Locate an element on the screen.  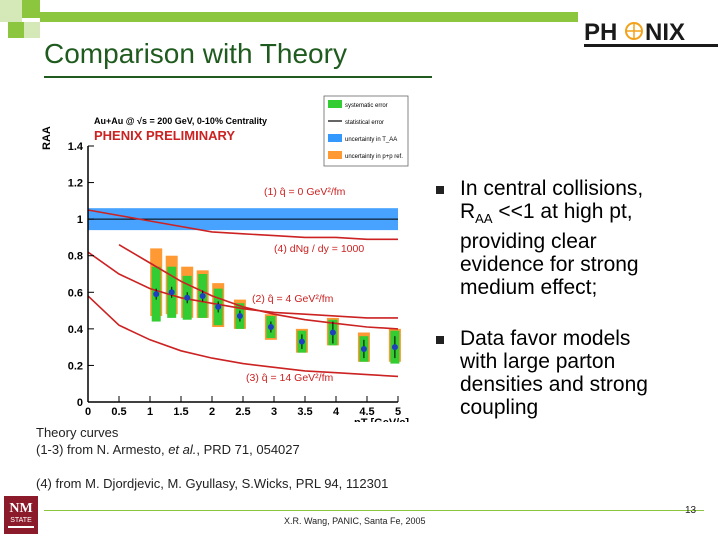
x-tick-label: 2.5 is located at coordinates (242, 412).